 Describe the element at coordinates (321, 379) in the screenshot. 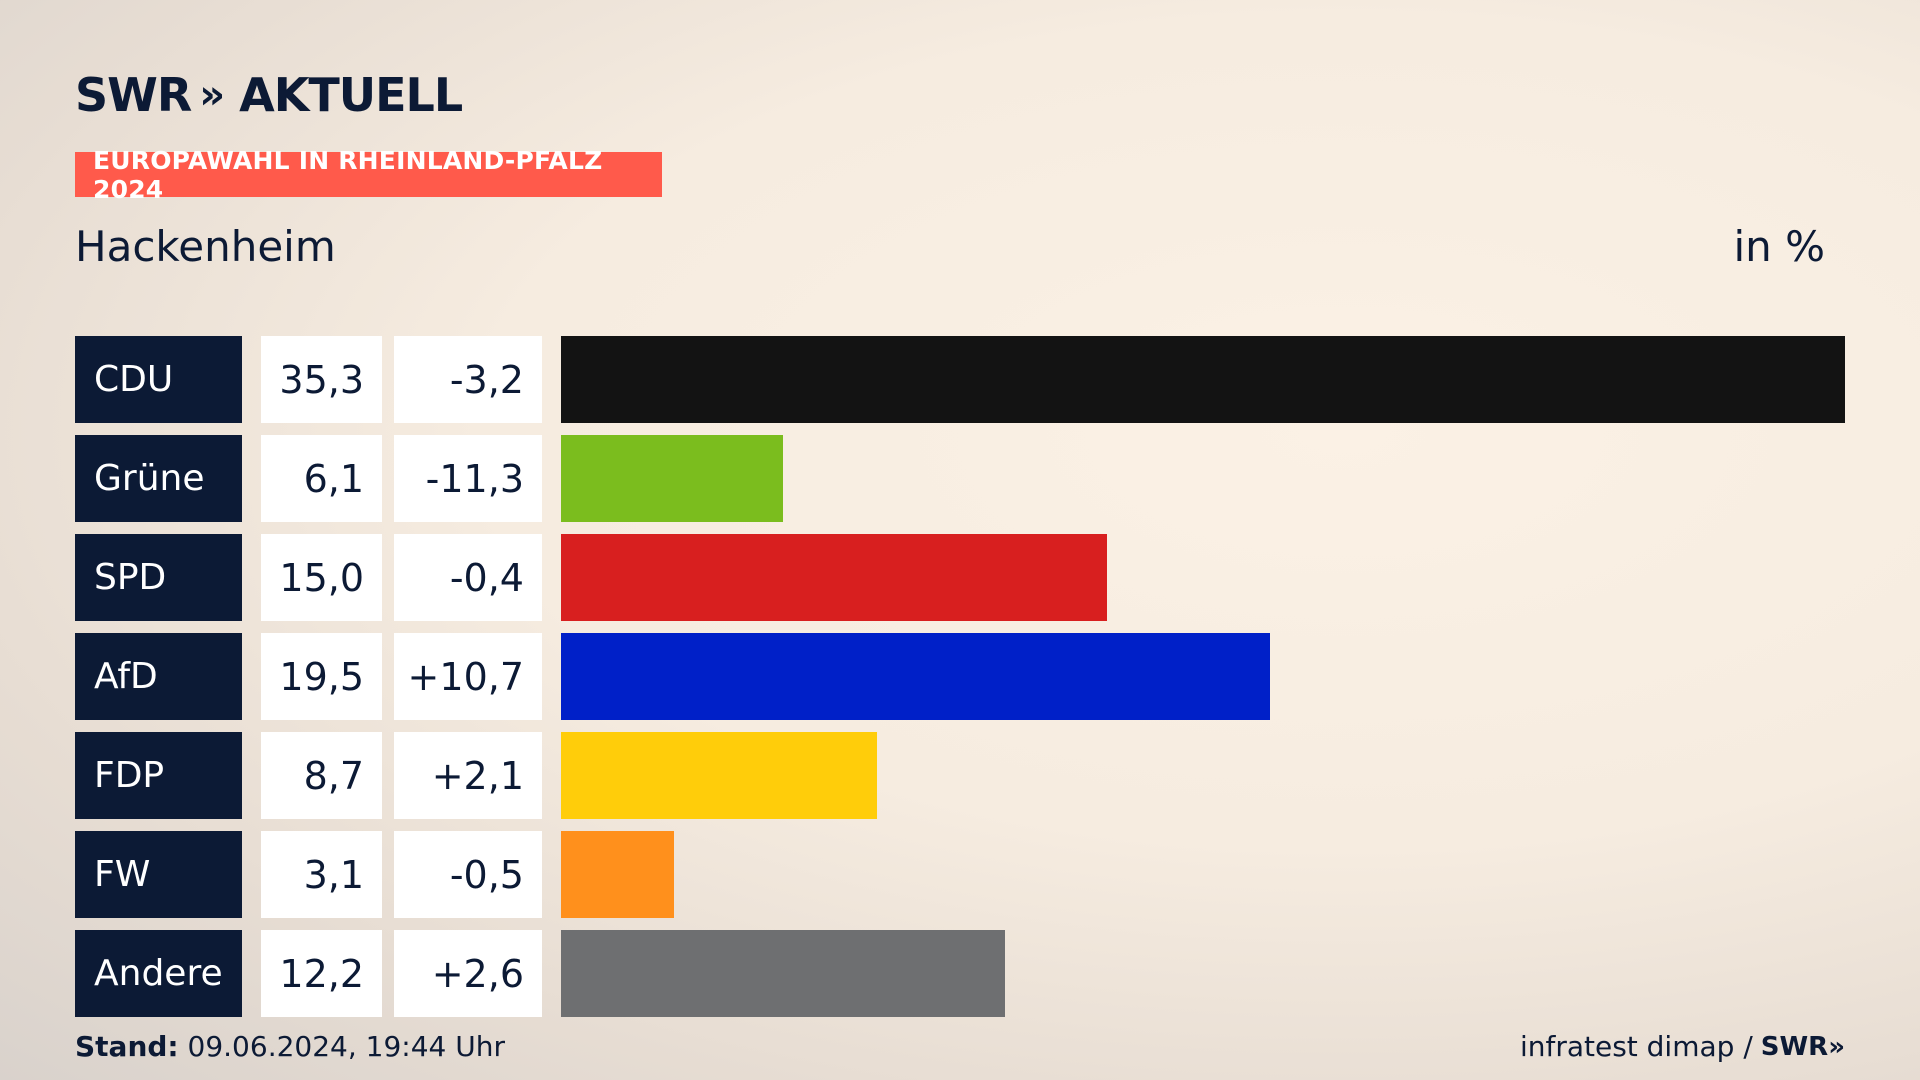

I see `value-label: 35,3` at that location.